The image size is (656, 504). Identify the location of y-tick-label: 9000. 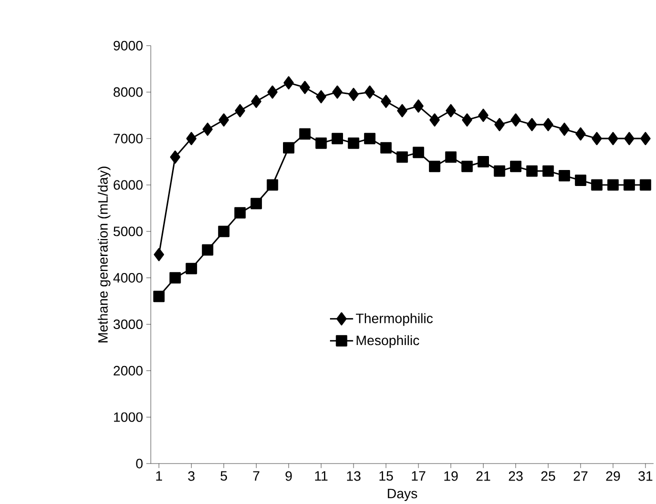
(128, 45).